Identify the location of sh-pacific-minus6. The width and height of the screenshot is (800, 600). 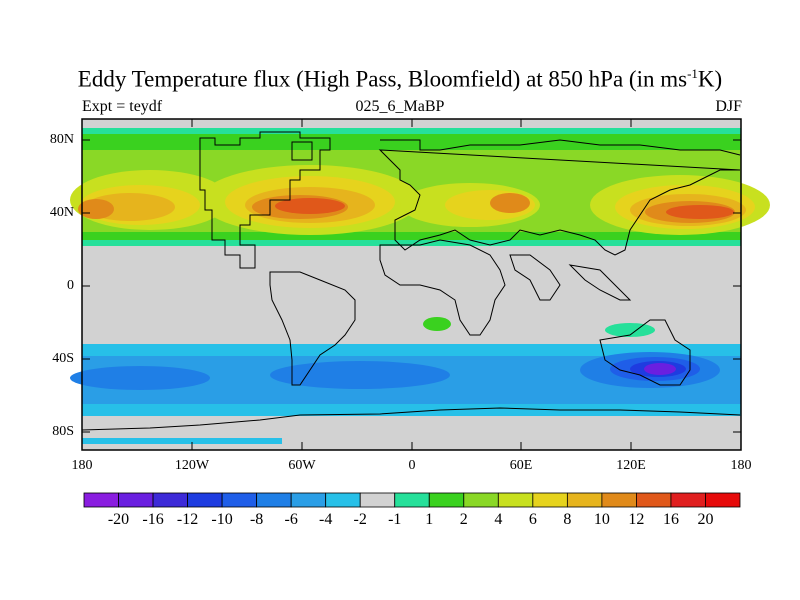
(140, 378).